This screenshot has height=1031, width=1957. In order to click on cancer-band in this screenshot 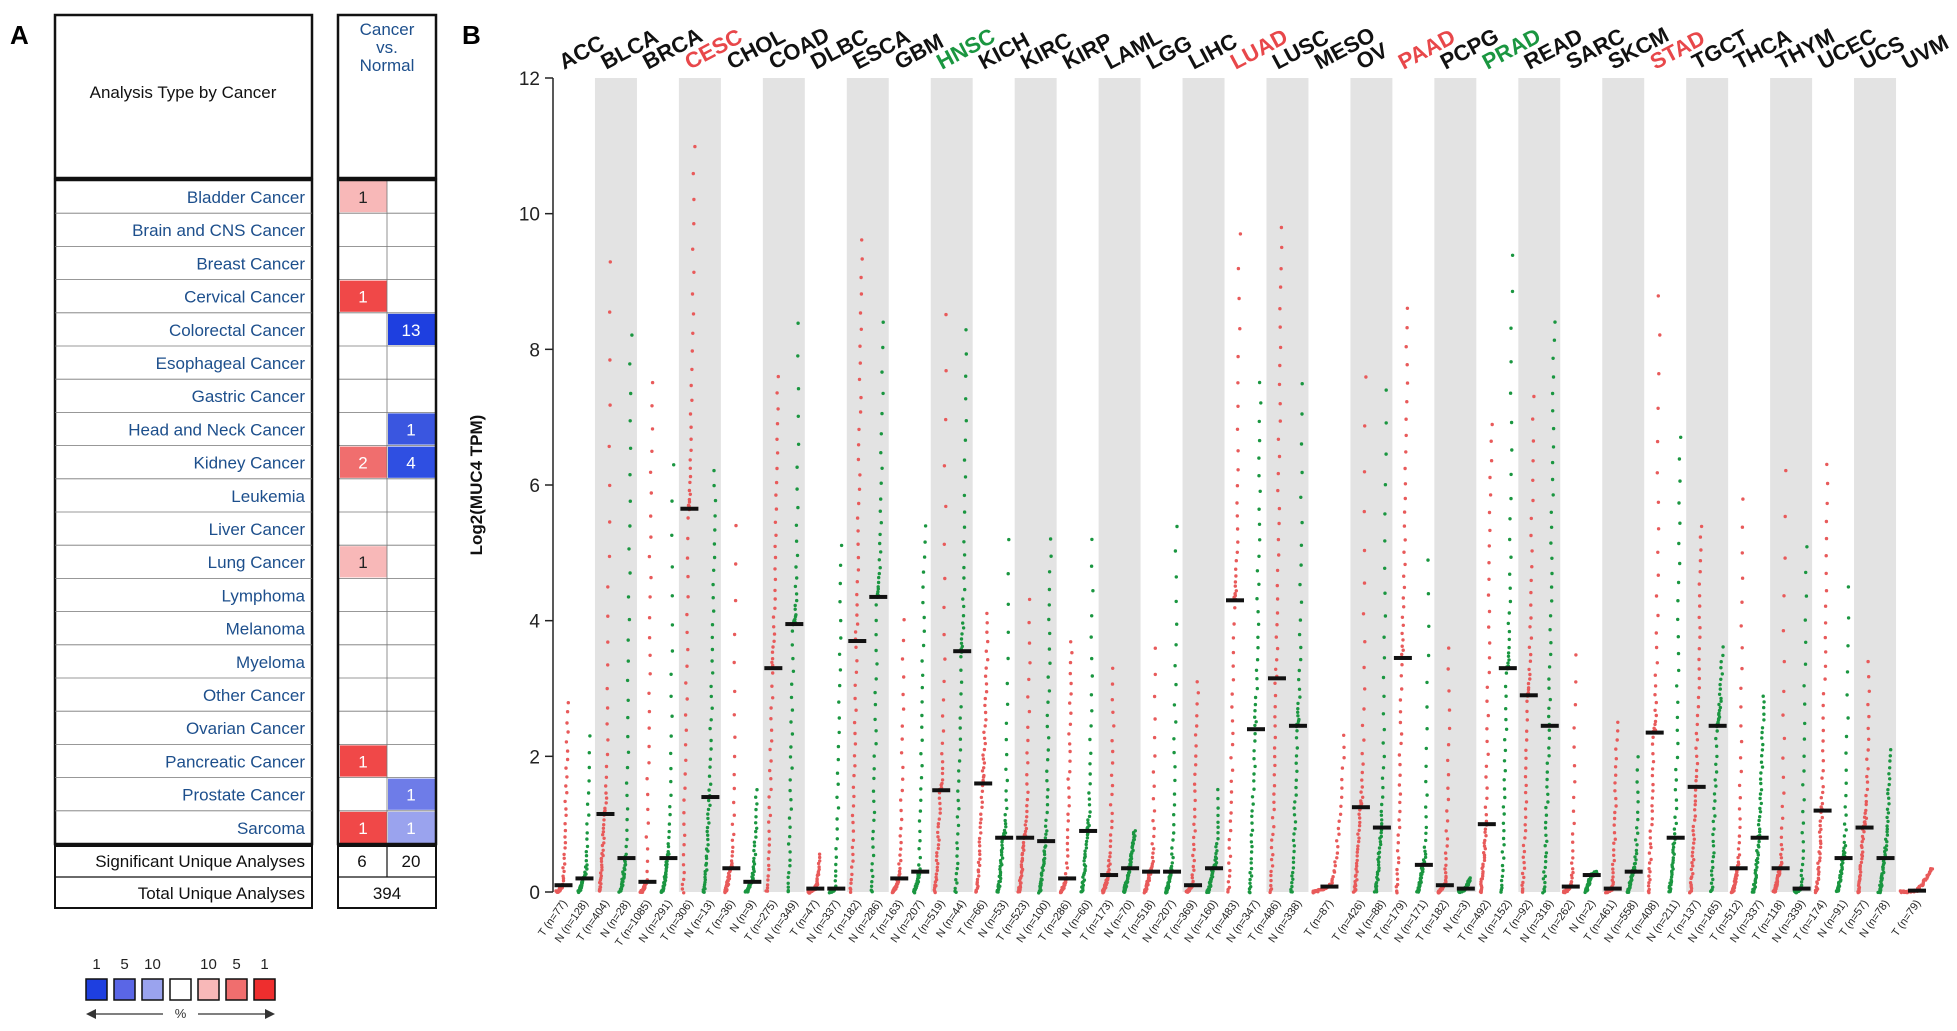, I will do `click(1791, 485)`.